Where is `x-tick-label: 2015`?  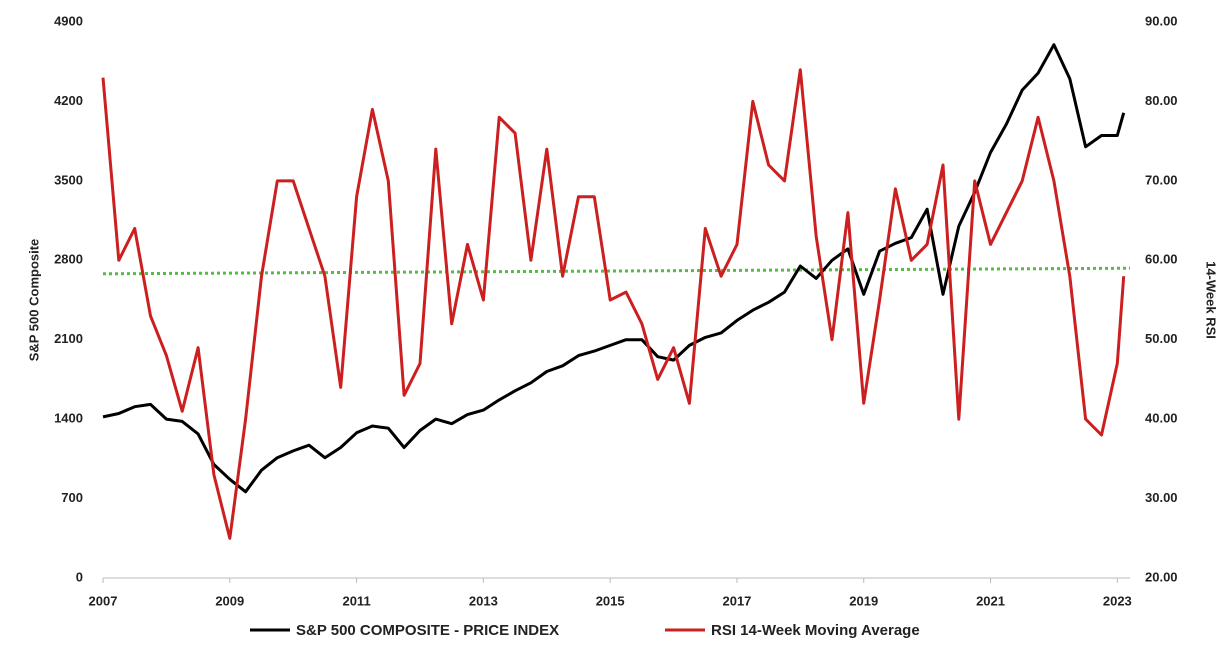 x-tick-label: 2015 is located at coordinates (610, 600).